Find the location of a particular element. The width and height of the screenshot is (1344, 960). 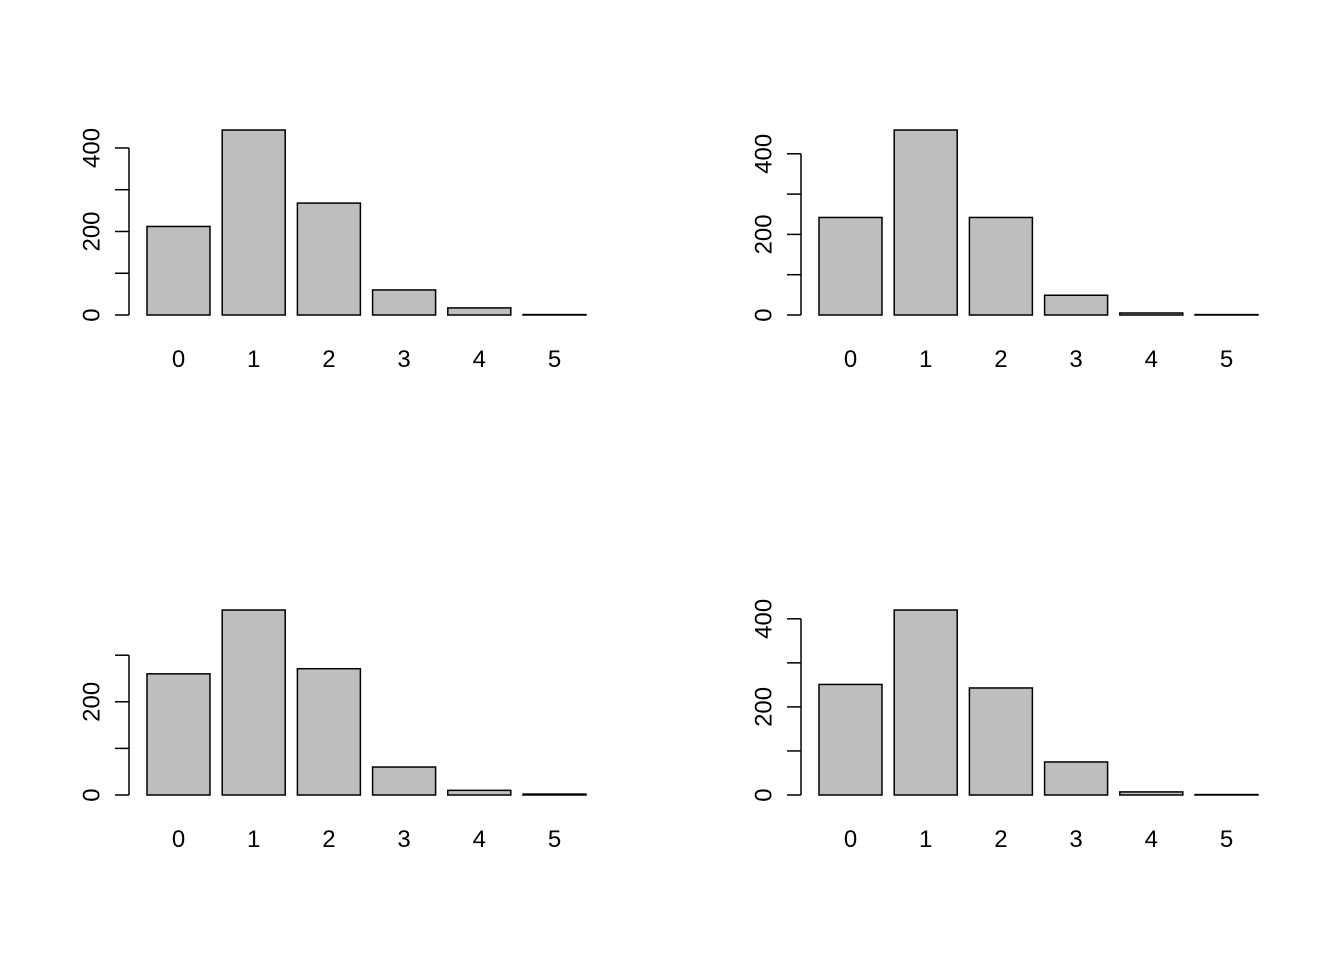

chart-panel-1: 0 1 2 3 4 5 0 200 400 is located at coordinates (332, 250).